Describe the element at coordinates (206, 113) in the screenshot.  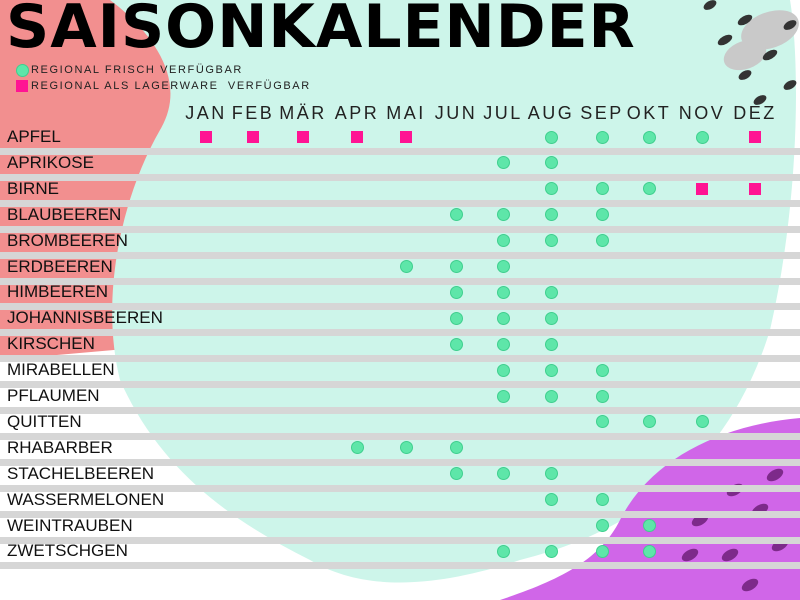
I see `month-jan: JAN` at that location.